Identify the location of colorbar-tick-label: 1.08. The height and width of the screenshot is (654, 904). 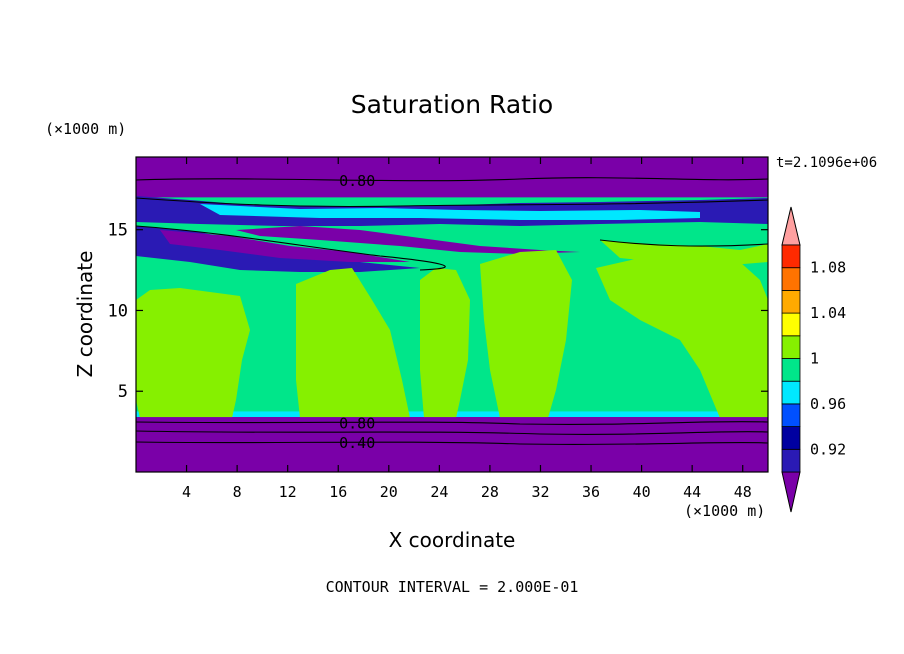
(828, 268).